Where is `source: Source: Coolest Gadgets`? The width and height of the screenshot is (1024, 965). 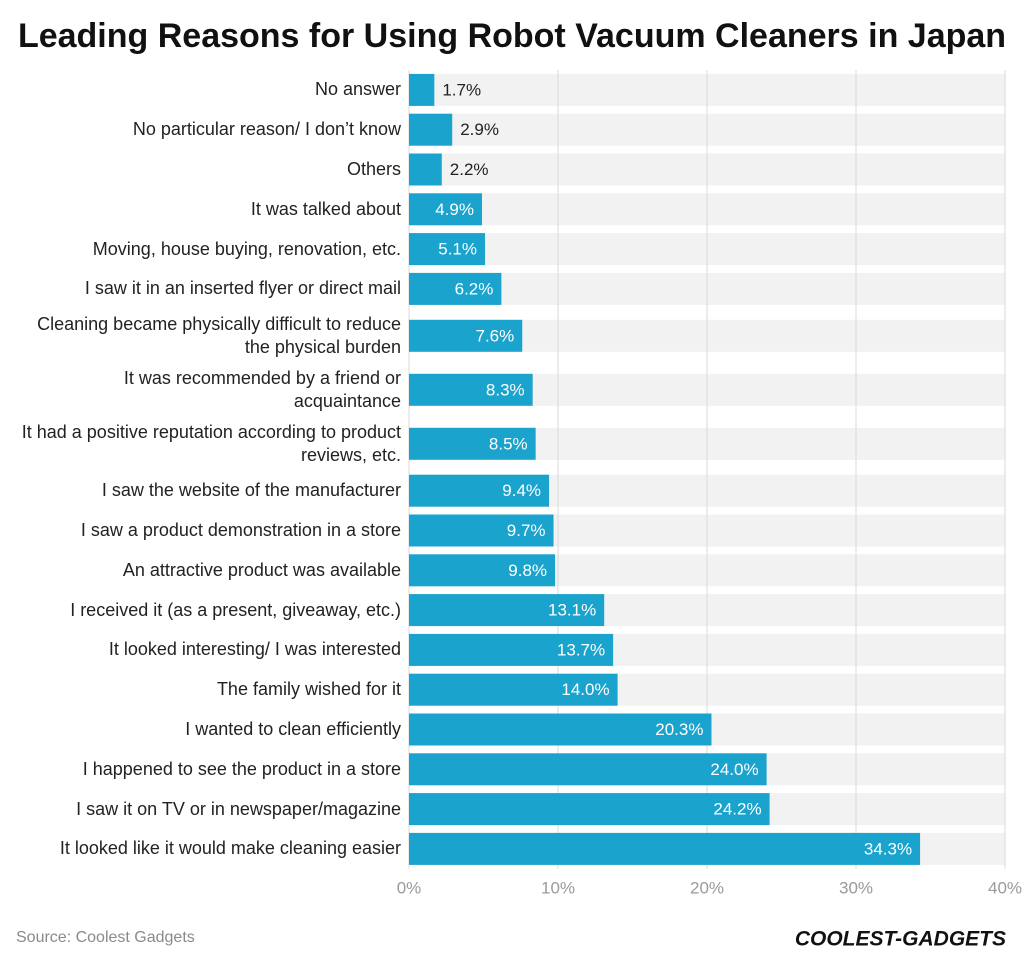
source: Source: Coolest Gadgets is located at coordinates (105, 937).